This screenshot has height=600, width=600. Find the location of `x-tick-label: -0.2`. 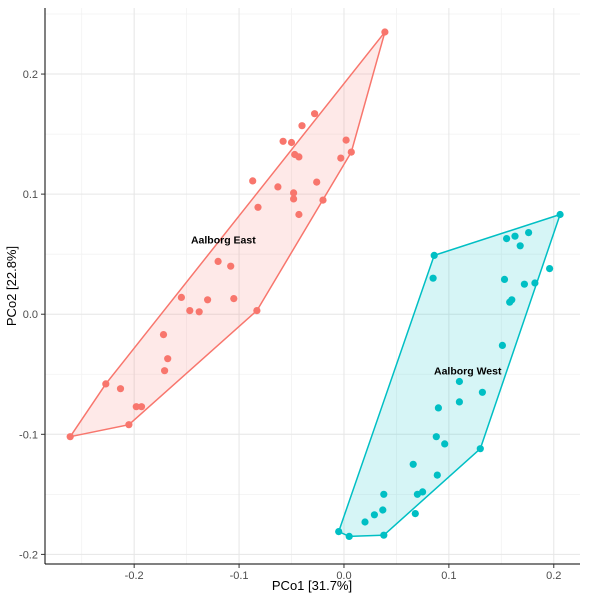

x-tick-label: -0.2 is located at coordinates (134, 576).